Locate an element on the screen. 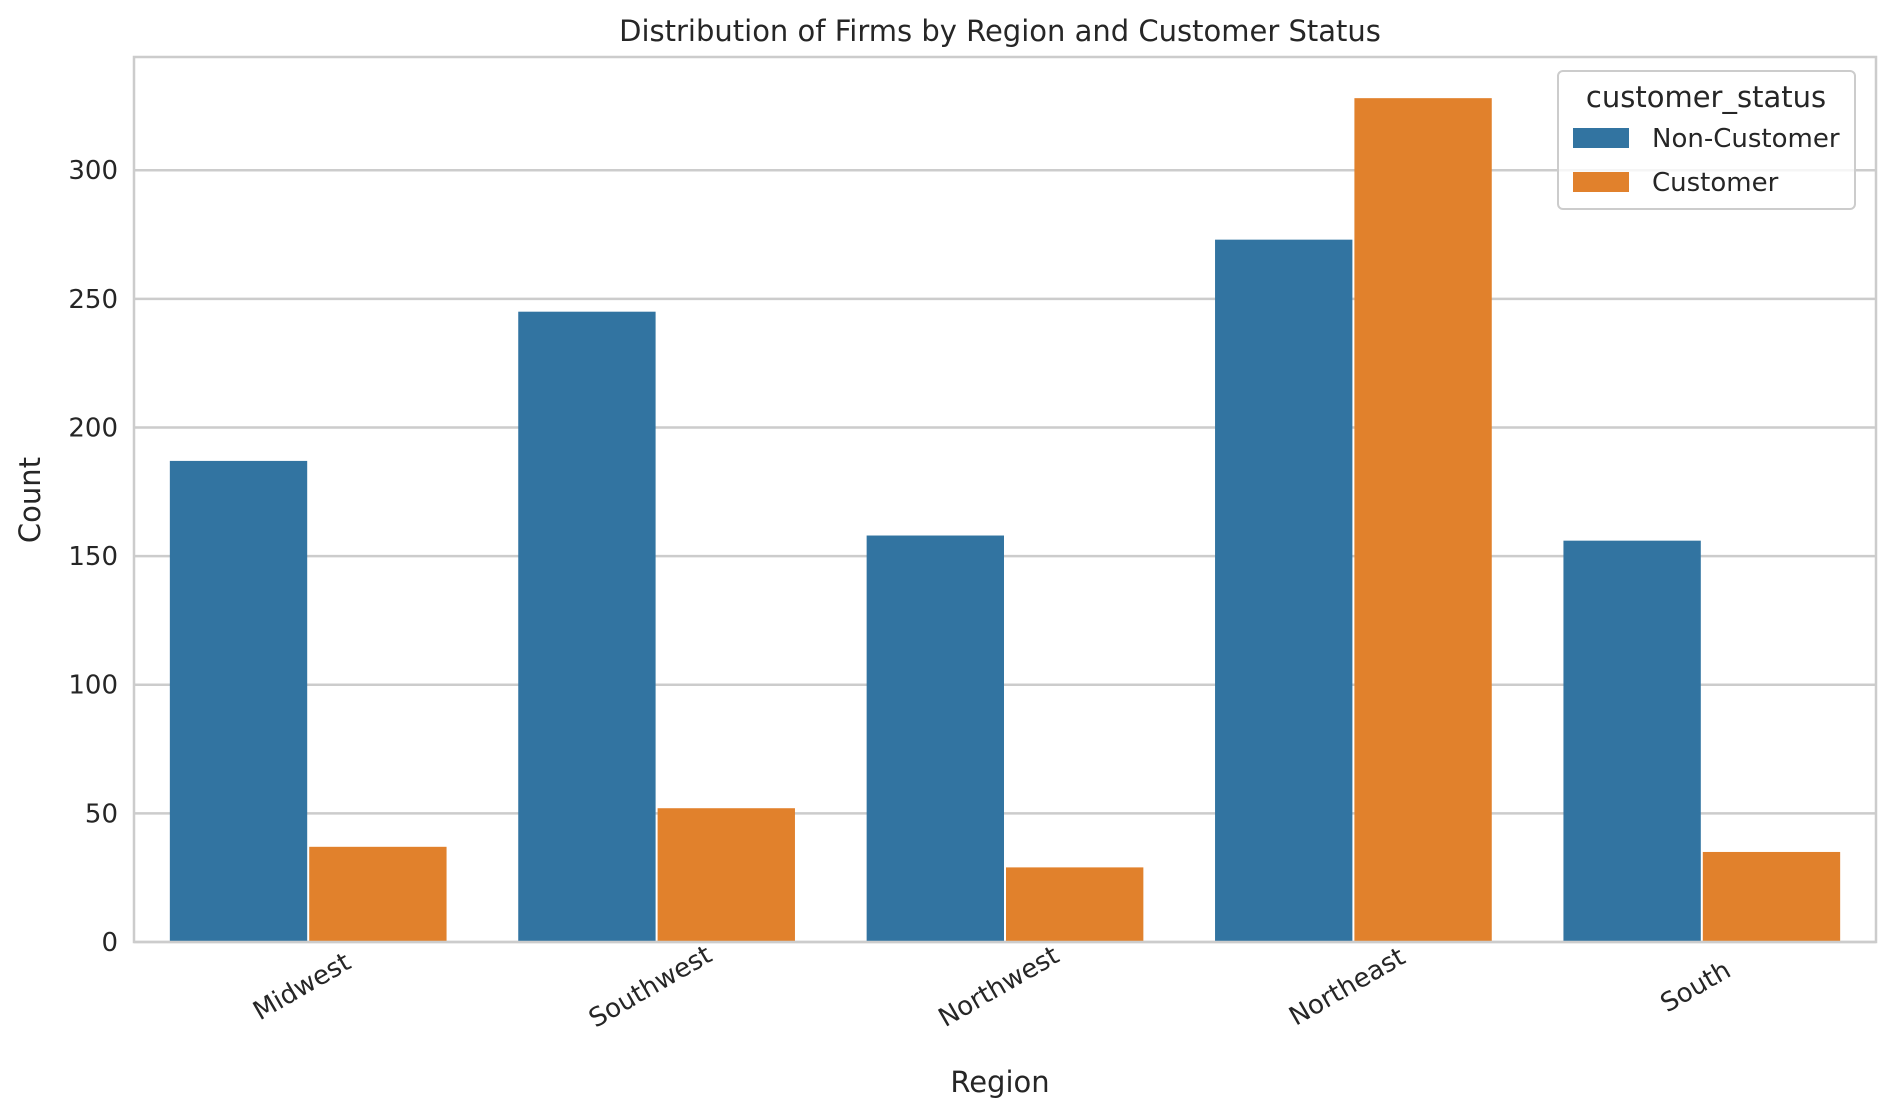  y-tick-label: 250 is located at coordinates (93, 300).